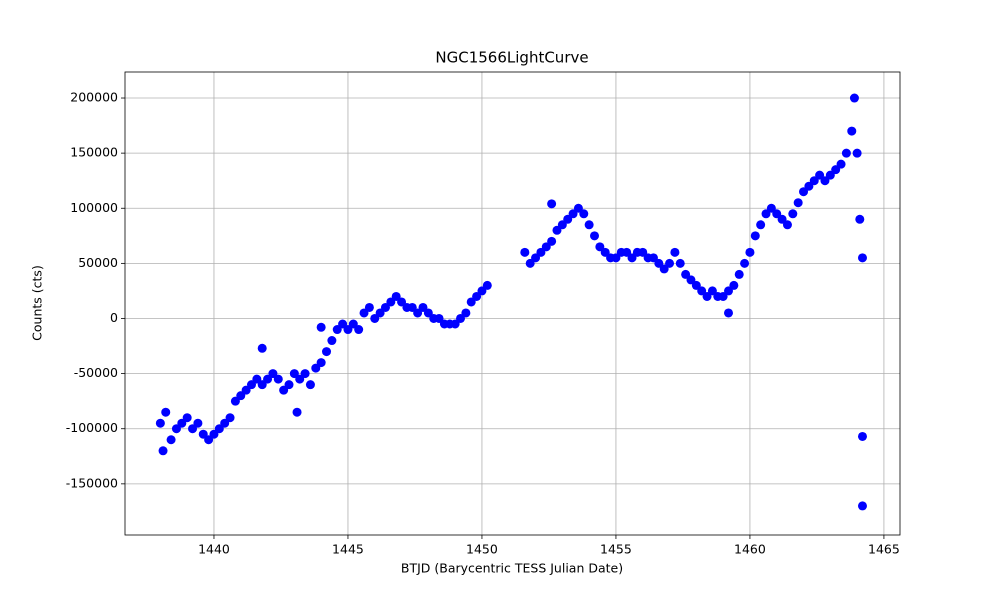 The image size is (1000, 600). What do you see at coordinates (114, 317) in the screenshot?
I see `y-tick-label: 0` at bounding box center [114, 317].